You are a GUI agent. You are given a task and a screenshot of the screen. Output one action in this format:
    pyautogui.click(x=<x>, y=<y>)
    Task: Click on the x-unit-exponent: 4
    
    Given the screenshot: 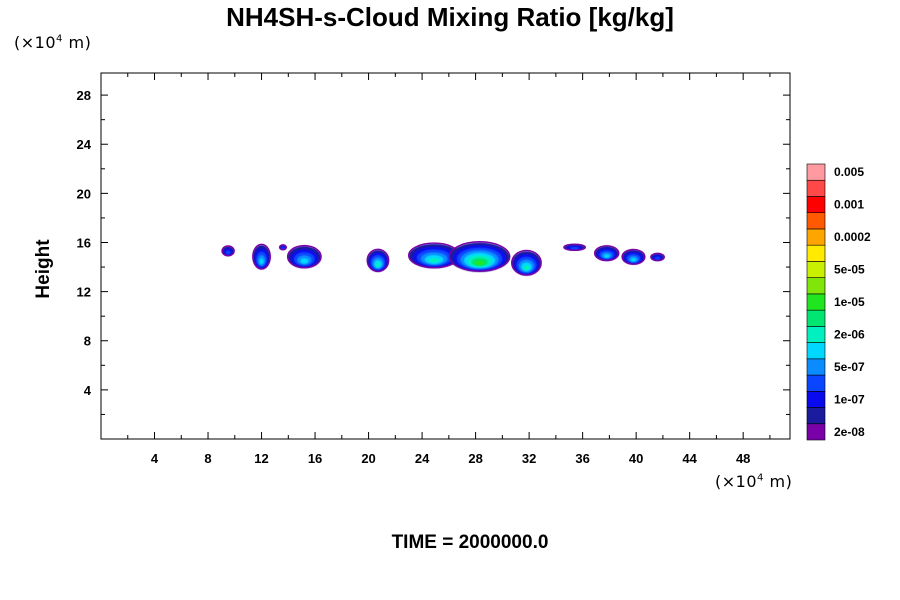 What is the action you would take?
    pyautogui.click(x=760, y=478)
    